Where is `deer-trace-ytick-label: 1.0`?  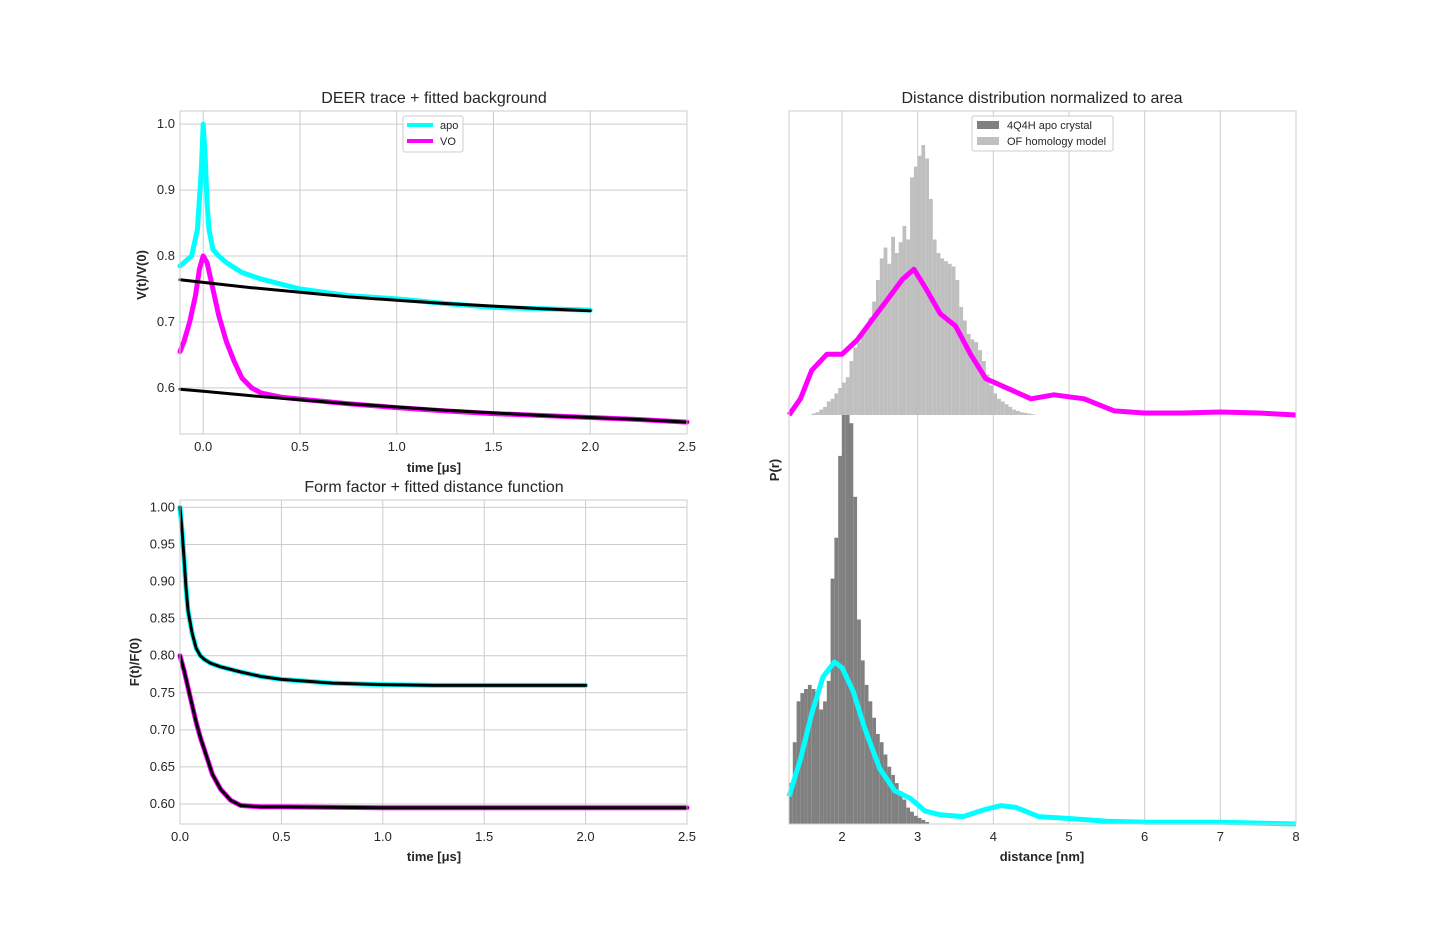
deer-trace-ytick-label: 1.0 is located at coordinates (166, 123).